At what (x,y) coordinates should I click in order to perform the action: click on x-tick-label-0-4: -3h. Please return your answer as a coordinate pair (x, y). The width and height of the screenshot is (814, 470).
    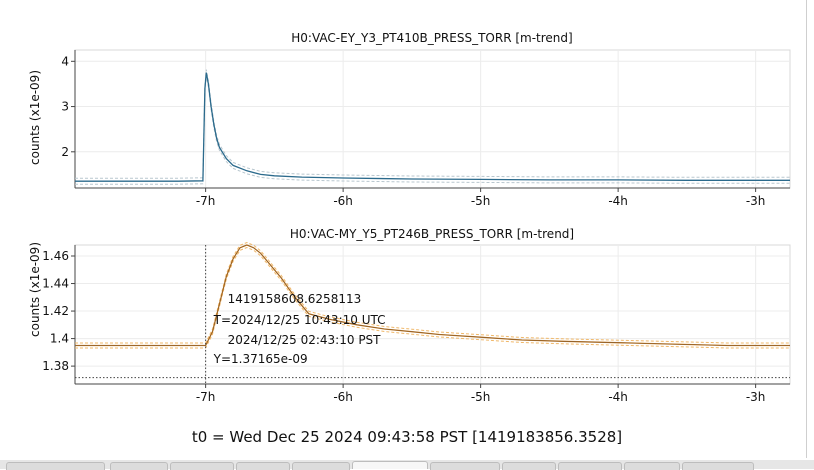
    Looking at the image, I should click on (756, 201).